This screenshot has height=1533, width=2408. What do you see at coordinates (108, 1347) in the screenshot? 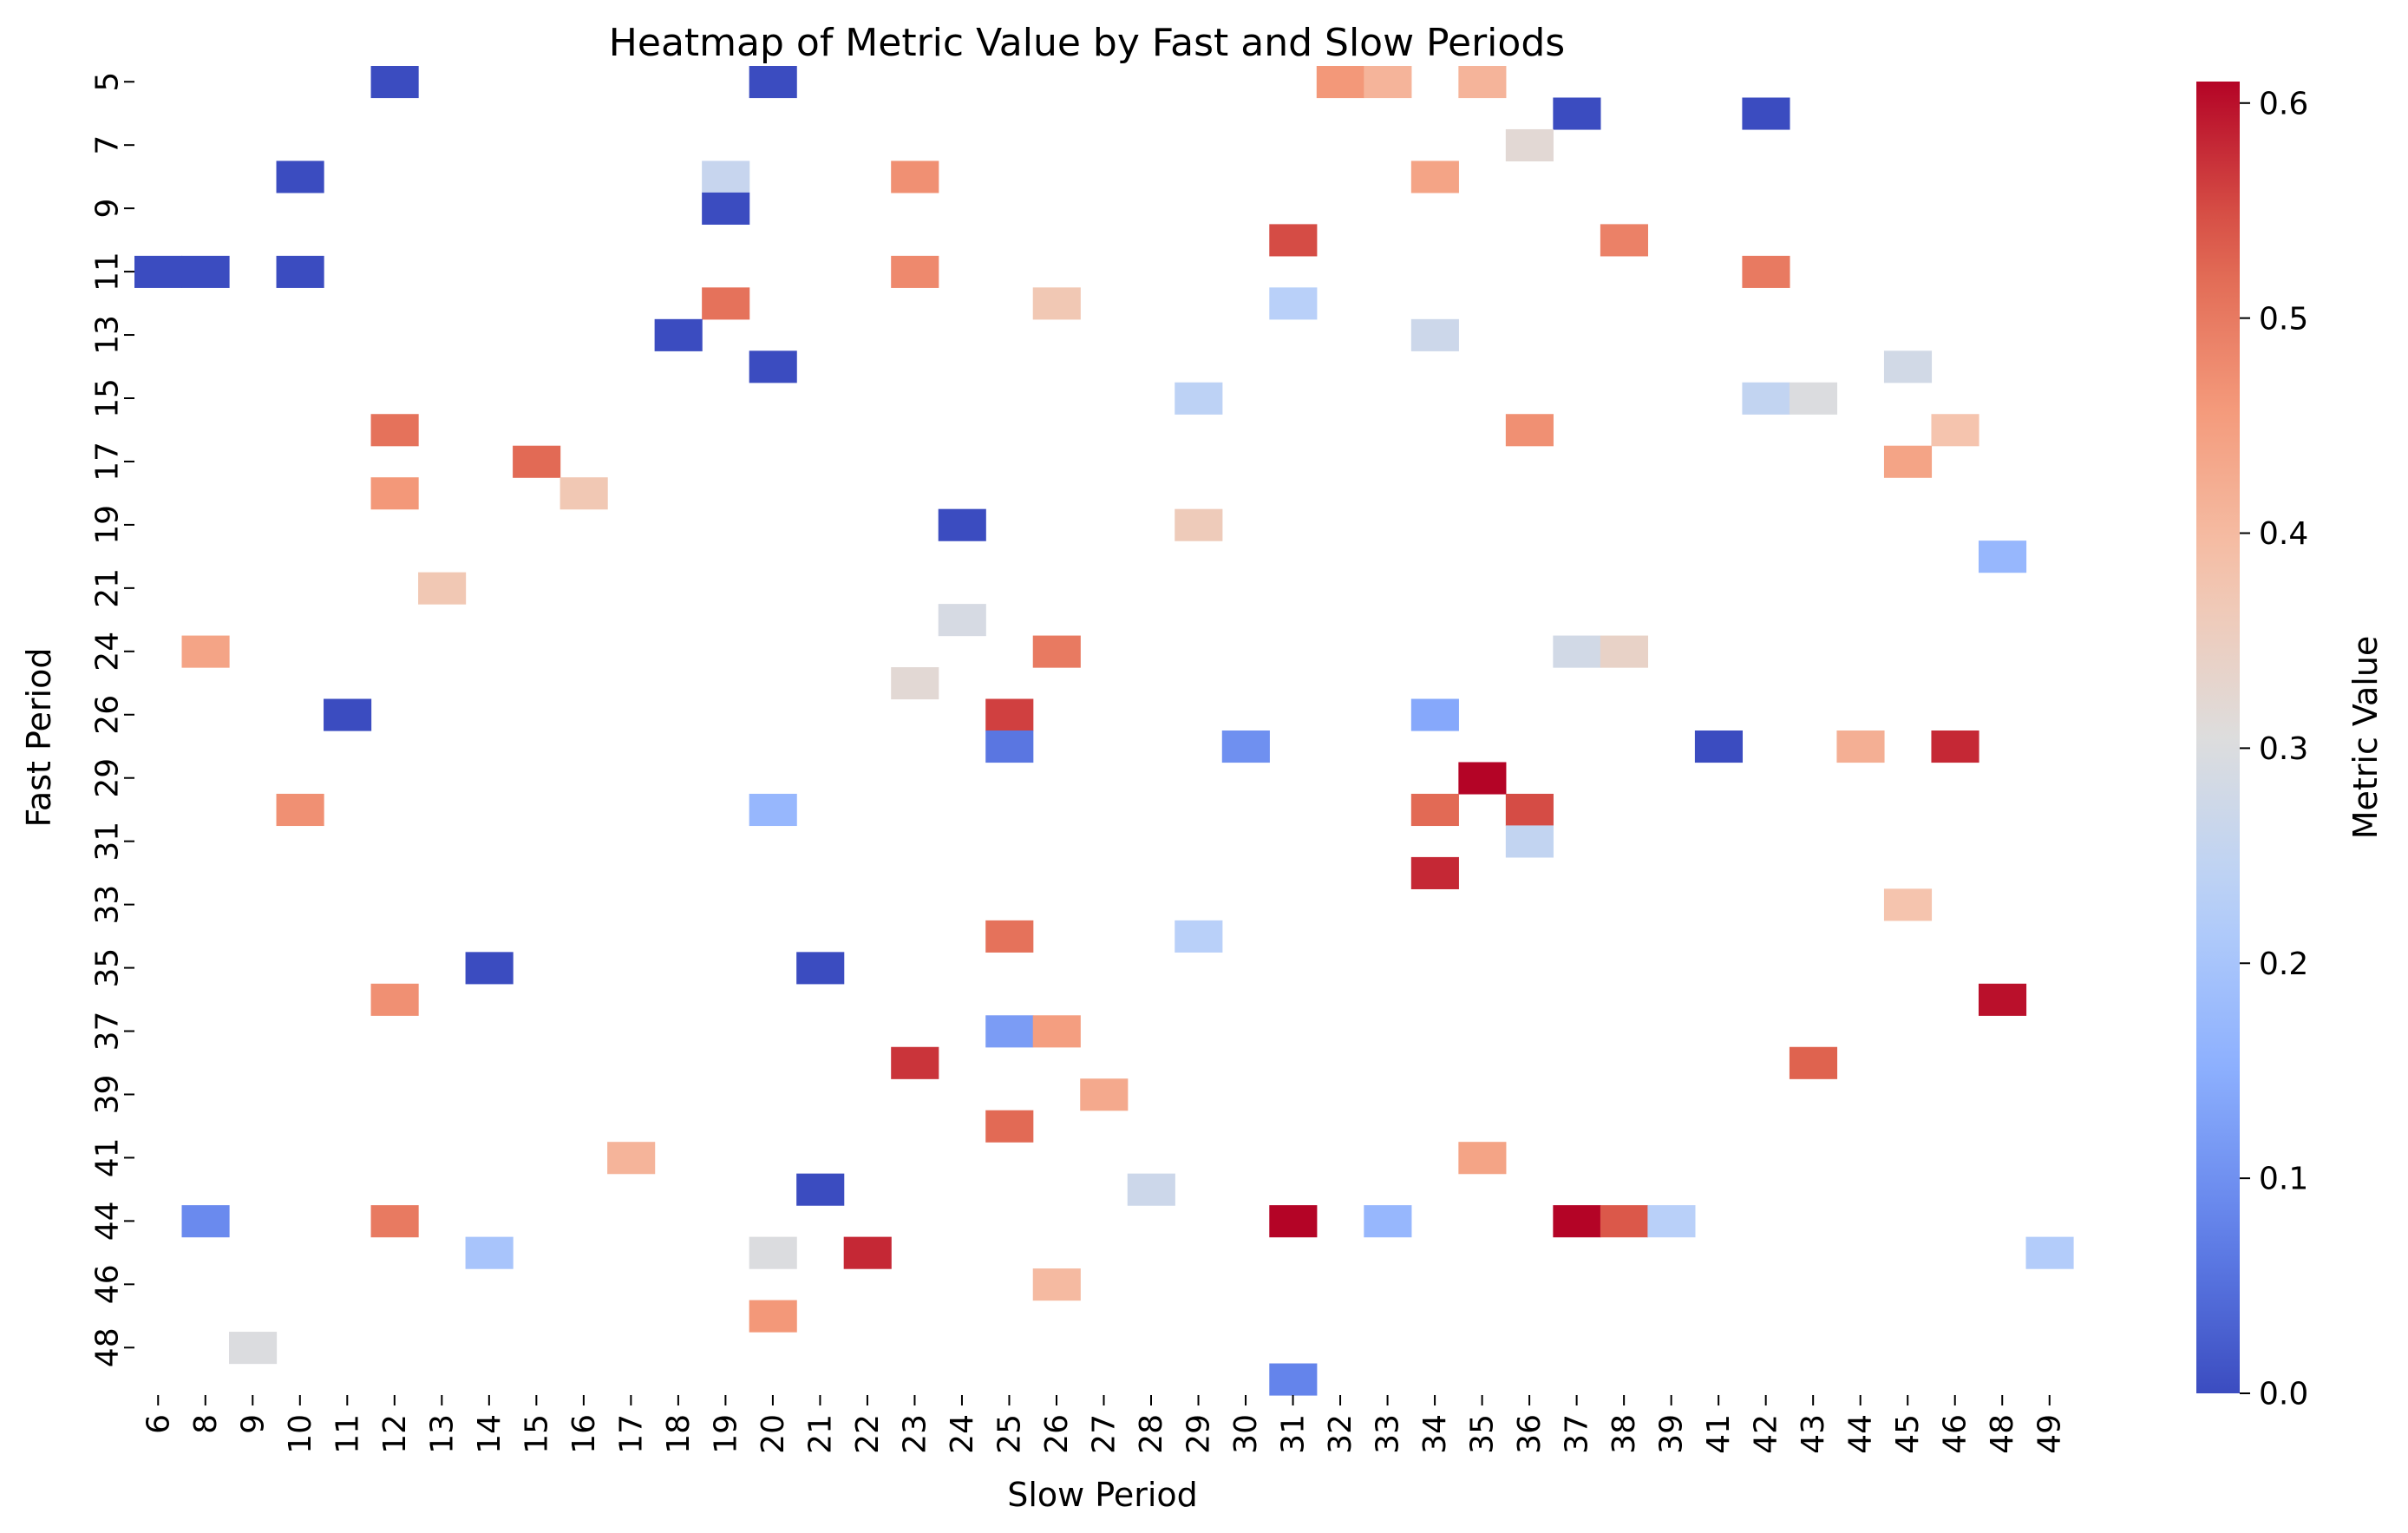
I see `y-tick-label: 48` at bounding box center [108, 1347].